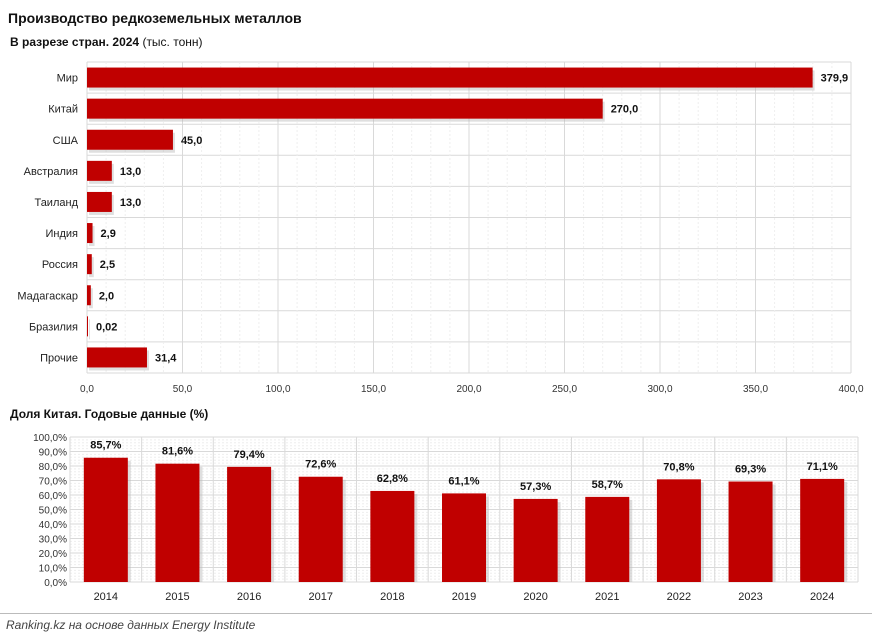 This screenshot has height=638, width=872. What do you see at coordinates (249, 597) in the screenshot?
I see `year-label: 2016` at bounding box center [249, 597].